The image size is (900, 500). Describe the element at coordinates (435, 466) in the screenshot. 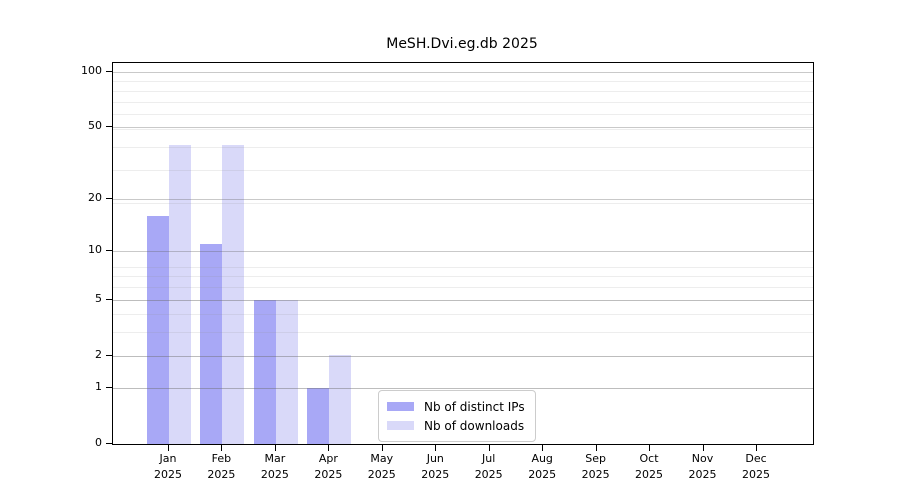

I see `x-tick-label-jun: Jun 2025` at that location.